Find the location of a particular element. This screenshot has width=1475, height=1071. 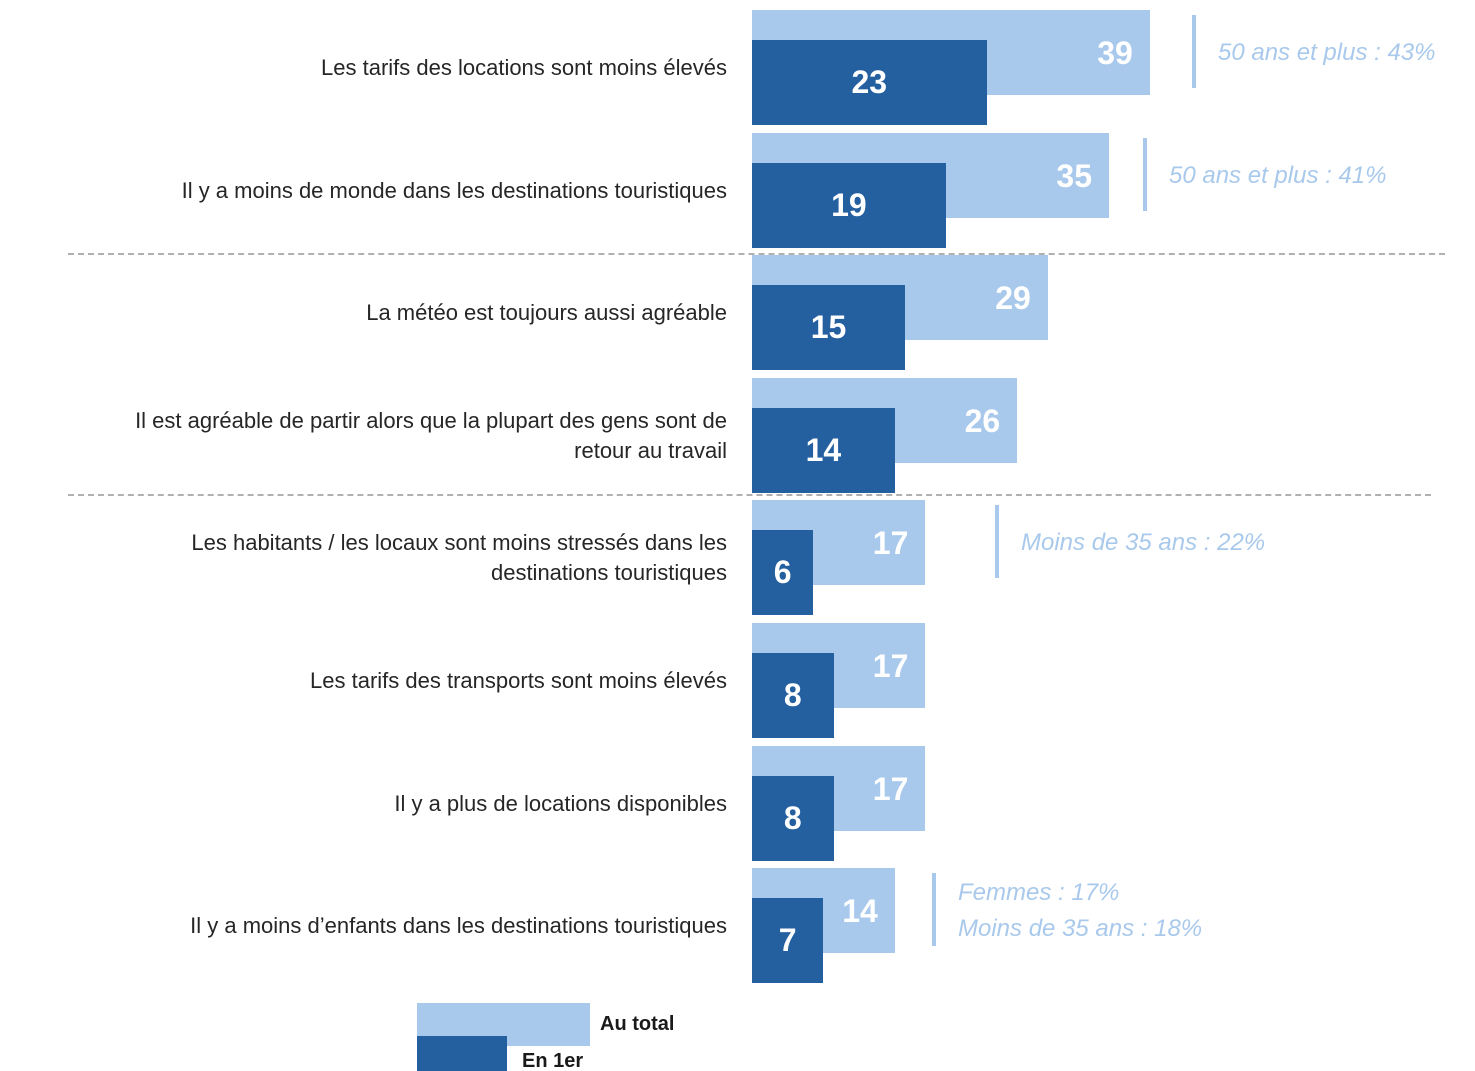

value-label: 39 is located at coordinates (1115, 53).